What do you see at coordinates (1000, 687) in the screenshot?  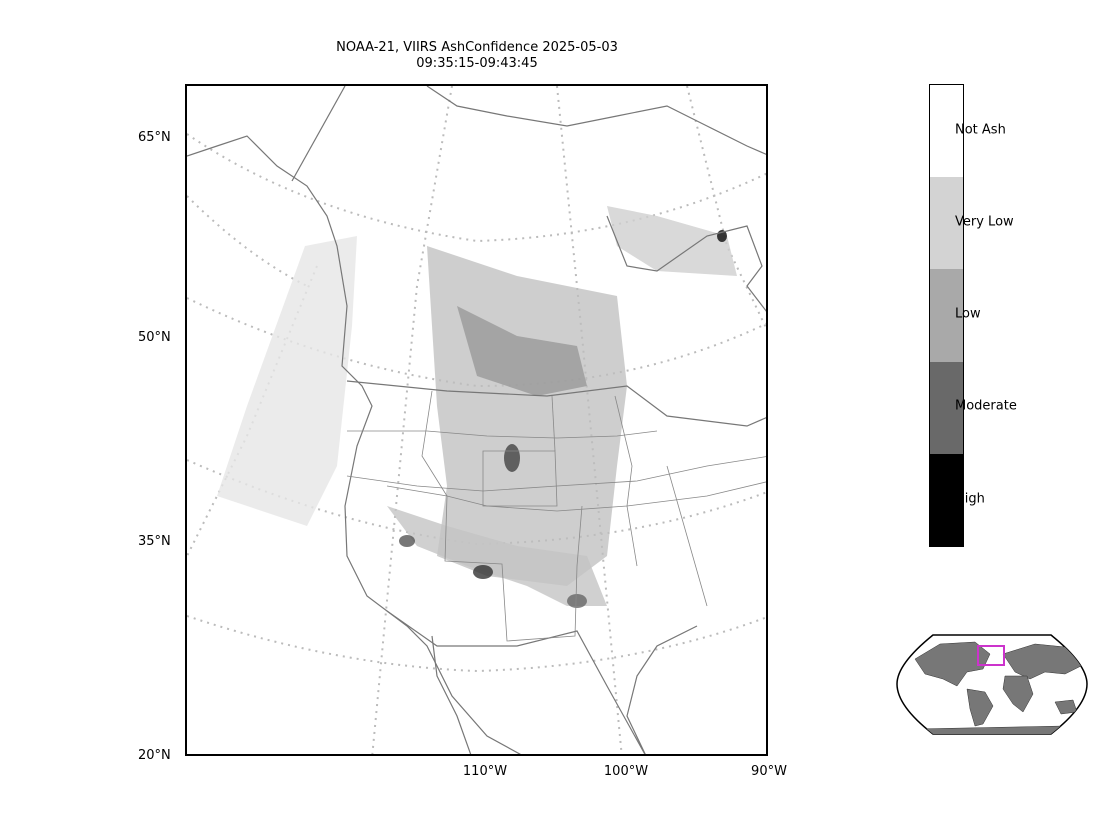 I see `continents` at bounding box center [1000, 687].